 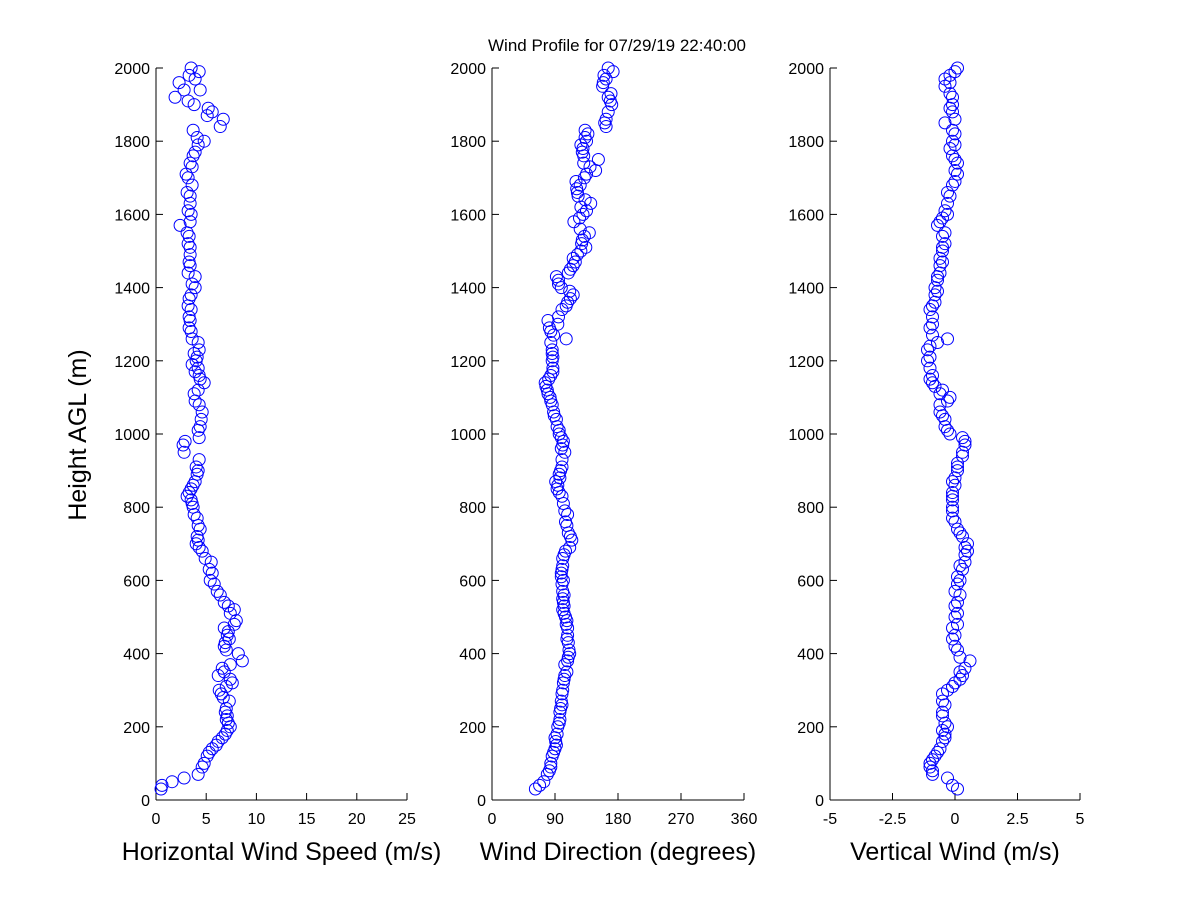 I want to click on x-tick-label: 25, so click(x=407, y=819).